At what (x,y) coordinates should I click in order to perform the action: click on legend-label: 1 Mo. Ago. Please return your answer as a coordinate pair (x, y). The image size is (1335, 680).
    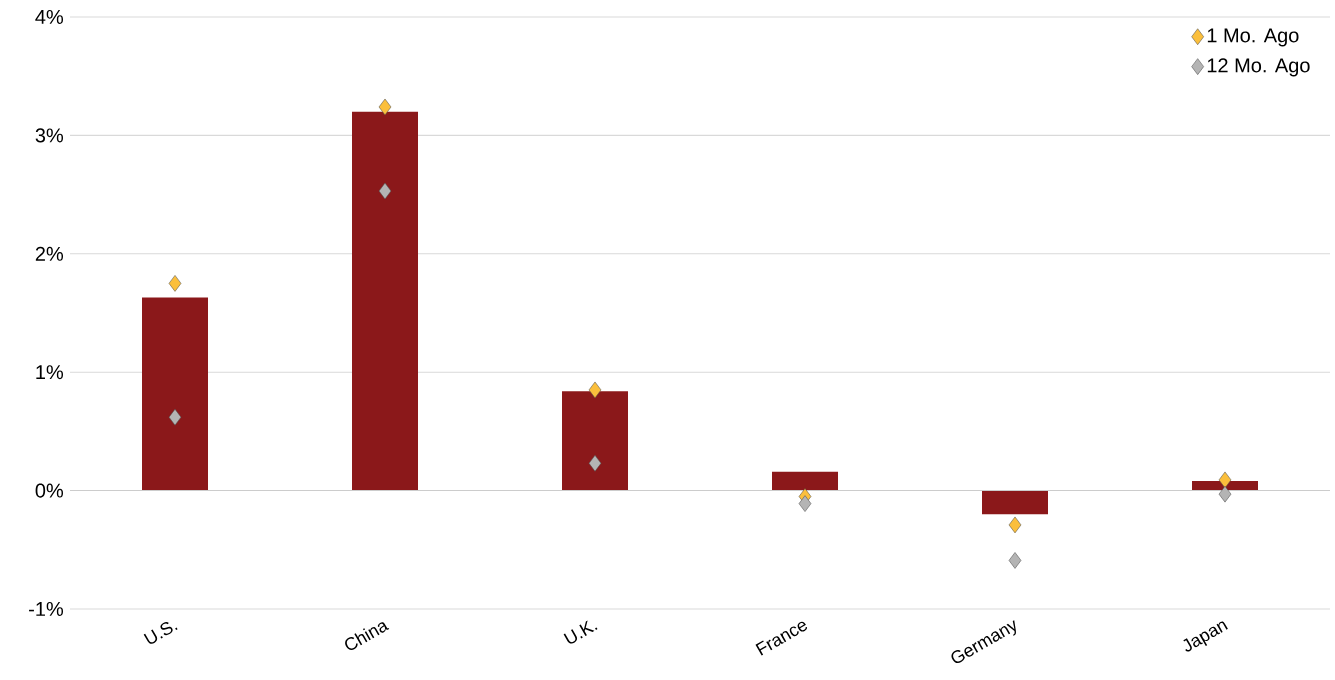
    Looking at the image, I should click on (1253, 37).